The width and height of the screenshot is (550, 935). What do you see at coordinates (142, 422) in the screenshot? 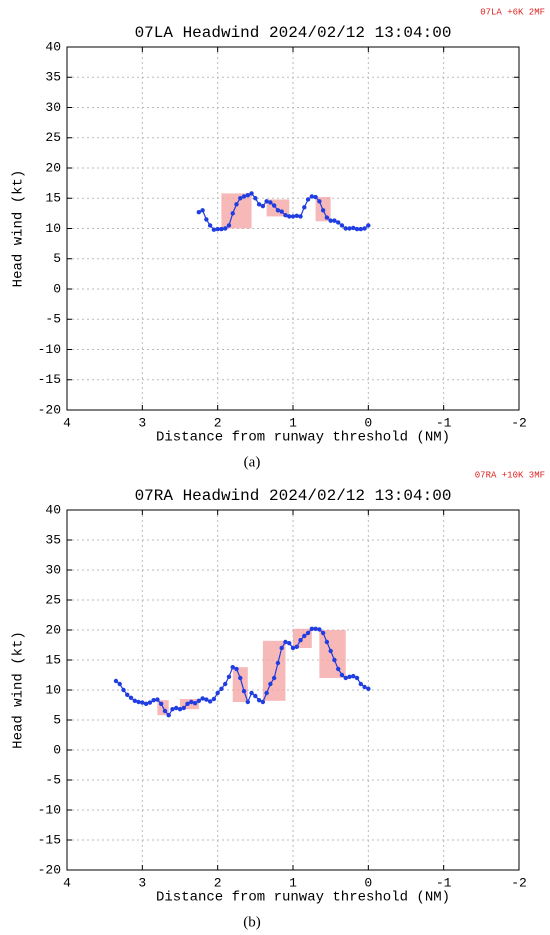
I see `x-tick-label: 3` at bounding box center [142, 422].